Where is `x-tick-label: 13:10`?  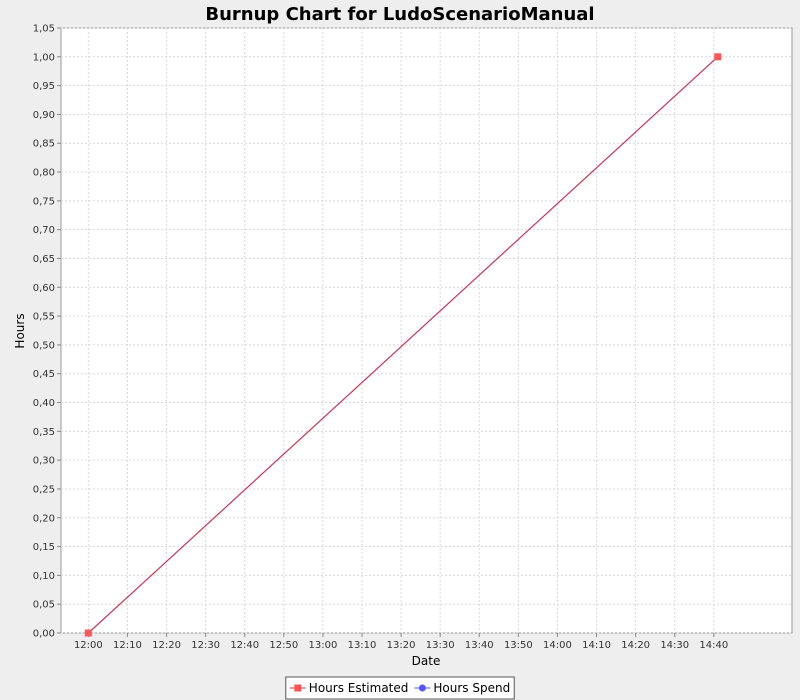 x-tick-label: 13:10 is located at coordinates (362, 645).